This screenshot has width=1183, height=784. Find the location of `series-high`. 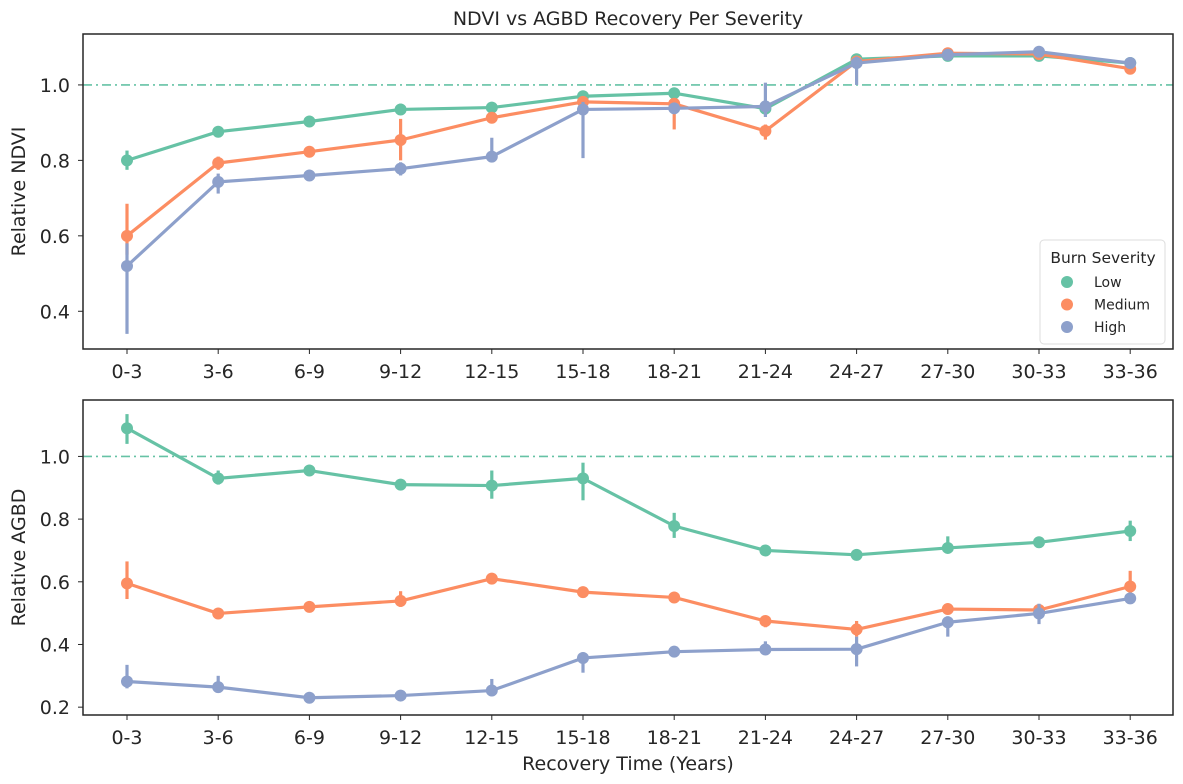

series-high is located at coordinates (629, 648).